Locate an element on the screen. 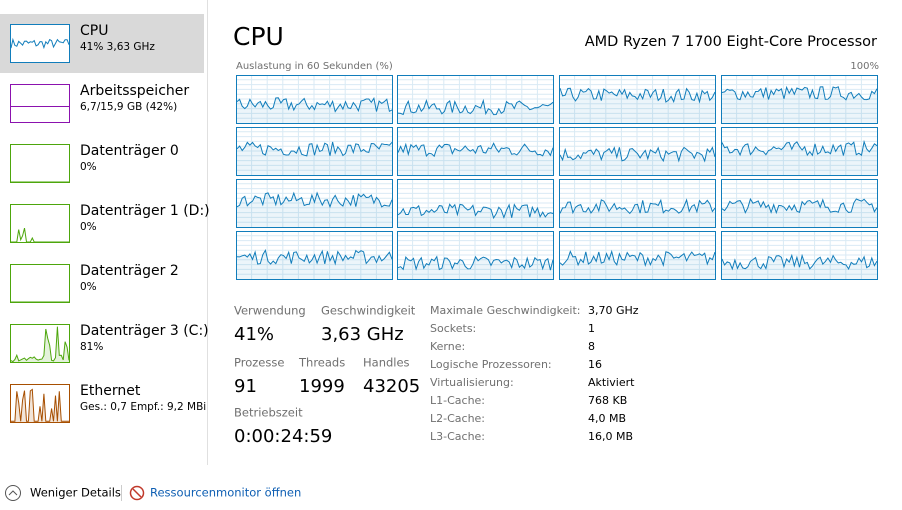 This screenshot has height=510, width=902. graph-label: Auslastung in 60 Sekunden (%) is located at coordinates (314, 66).